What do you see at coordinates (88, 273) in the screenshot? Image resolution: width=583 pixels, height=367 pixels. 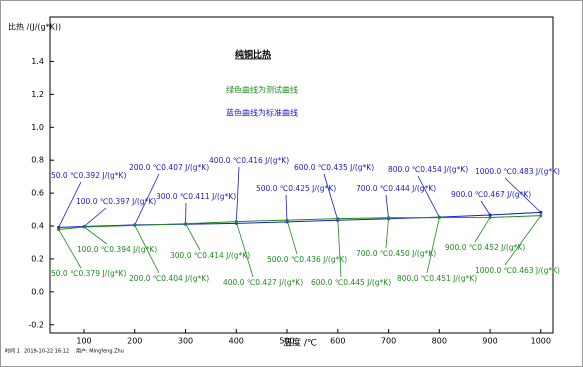 I see `data-label: 50.0 ℃0.379 J/(g*K)` at bounding box center [88, 273].